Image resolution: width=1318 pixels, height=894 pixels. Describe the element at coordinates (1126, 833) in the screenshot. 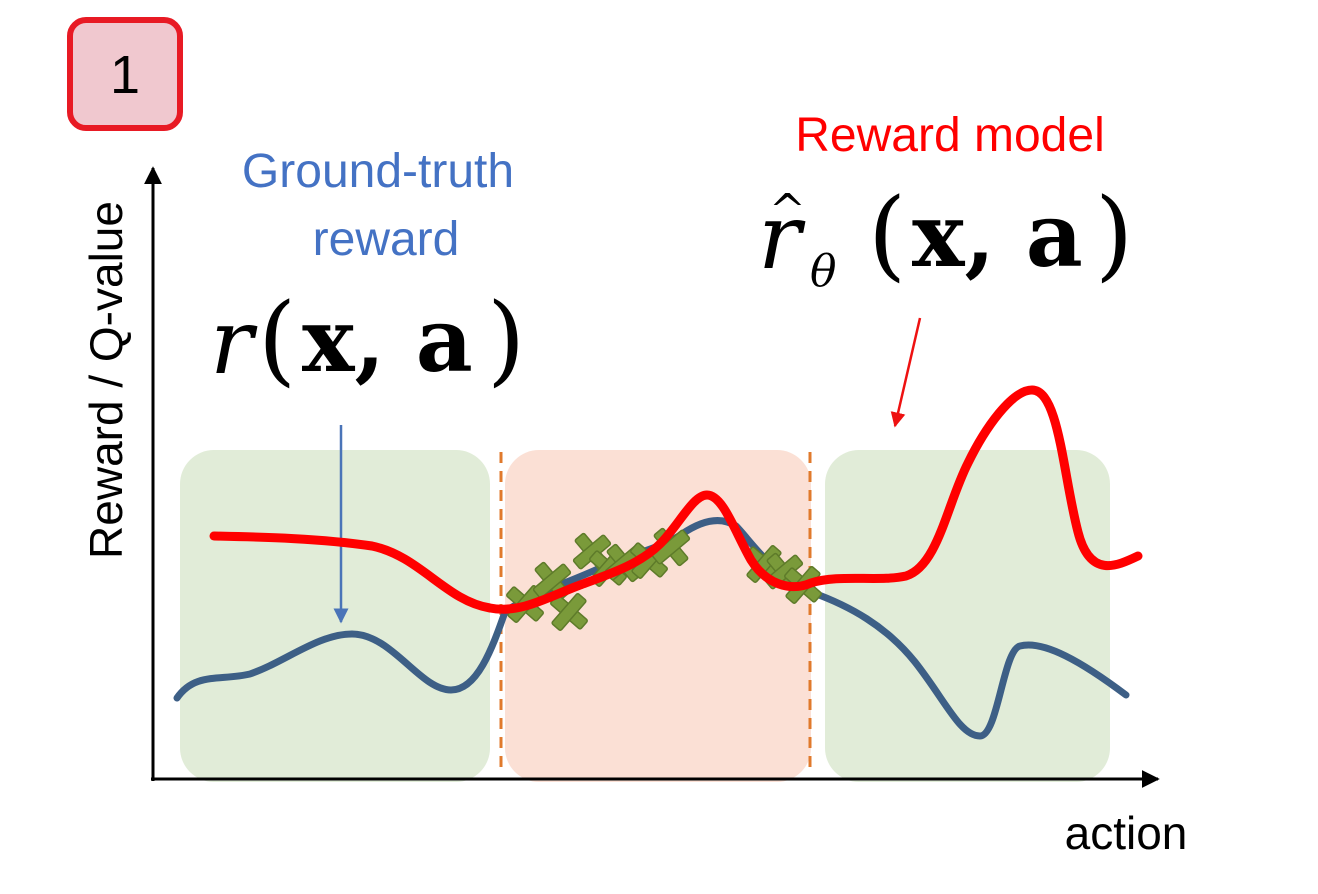

I see `x-axis-label: action` at that location.